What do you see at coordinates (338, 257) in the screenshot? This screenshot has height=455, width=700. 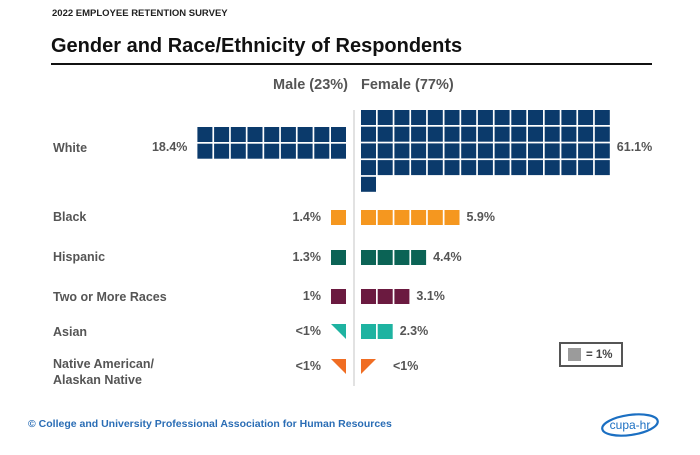 I see `male-square-hispanic` at bounding box center [338, 257].